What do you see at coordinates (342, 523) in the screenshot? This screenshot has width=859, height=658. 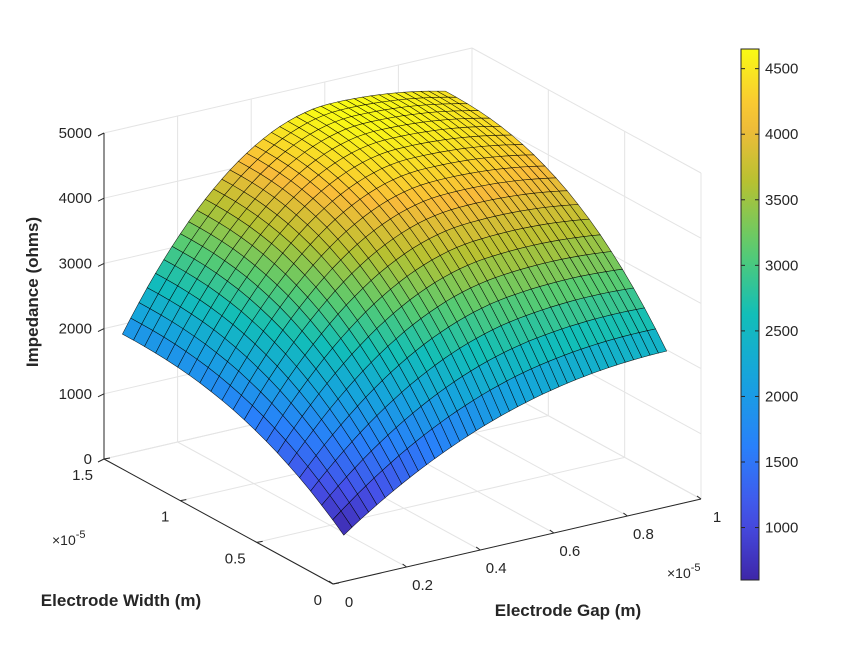 I see `surface-patch` at bounding box center [342, 523].